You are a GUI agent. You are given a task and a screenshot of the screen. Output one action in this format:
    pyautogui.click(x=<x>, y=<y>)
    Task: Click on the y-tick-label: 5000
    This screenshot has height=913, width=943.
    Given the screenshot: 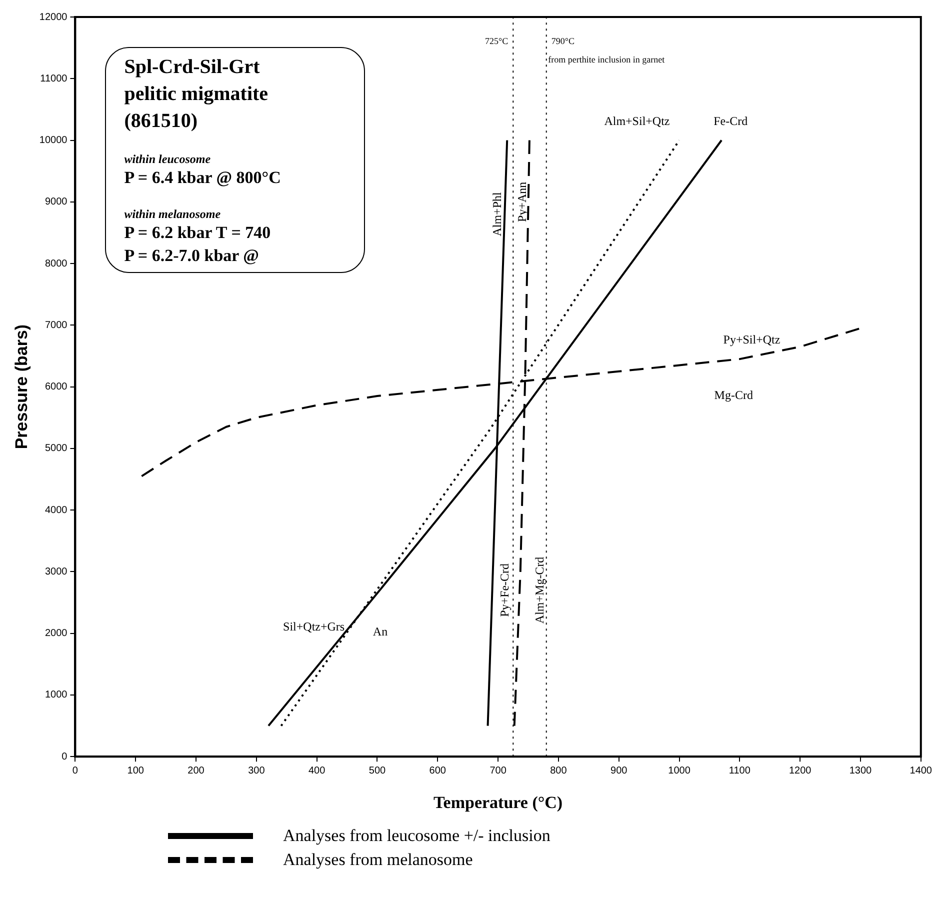 What is the action you would take?
    pyautogui.click(x=56, y=448)
    